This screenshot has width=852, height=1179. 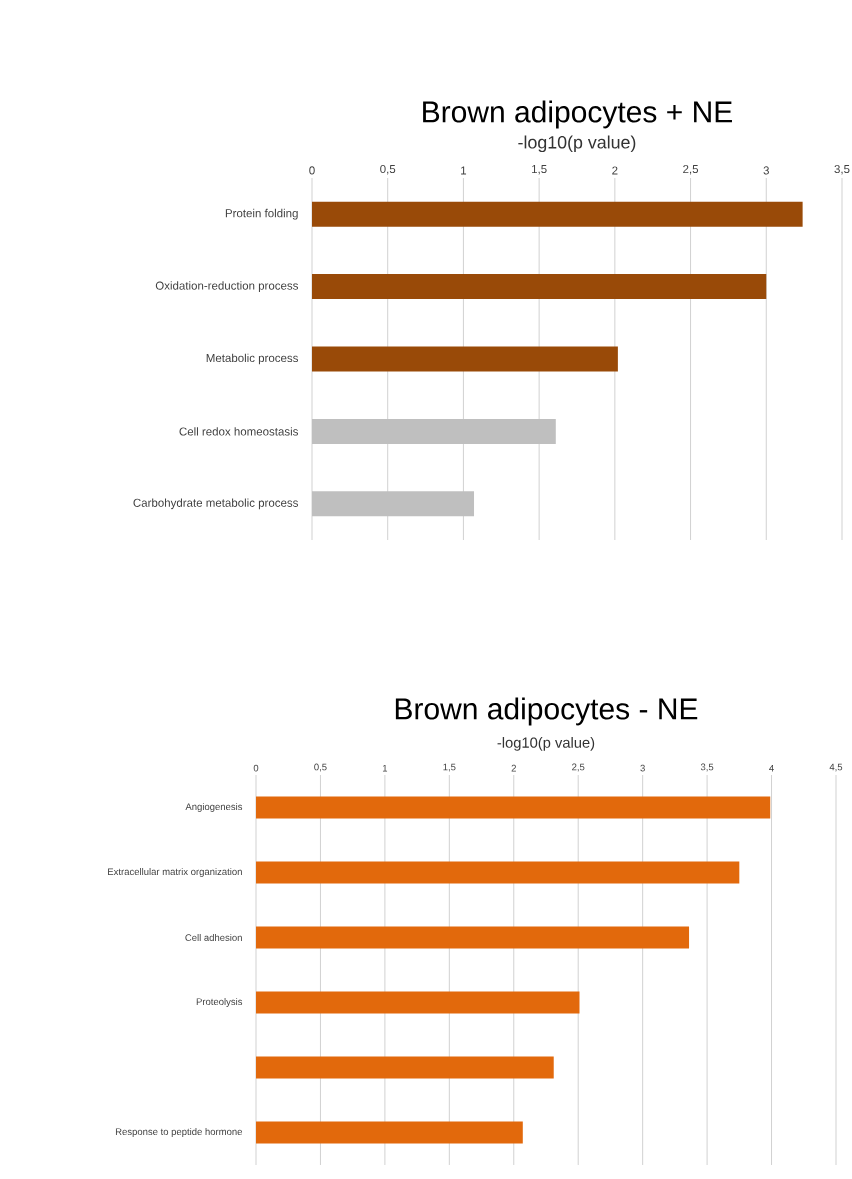 What do you see at coordinates (214, 807) in the screenshot?
I see `y-tick-label: Angiogenesis` at bounding box center [214, 807].